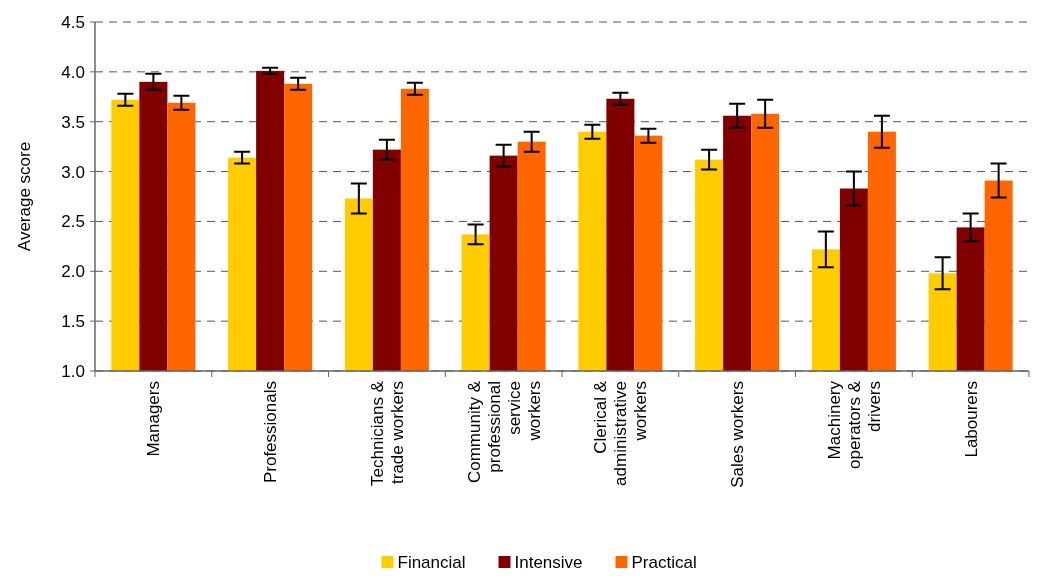  What do you see at coordinates (73, 322) in the screenshot?
I see `y-tick-label: 1.5` at bounding box center [73, 322].